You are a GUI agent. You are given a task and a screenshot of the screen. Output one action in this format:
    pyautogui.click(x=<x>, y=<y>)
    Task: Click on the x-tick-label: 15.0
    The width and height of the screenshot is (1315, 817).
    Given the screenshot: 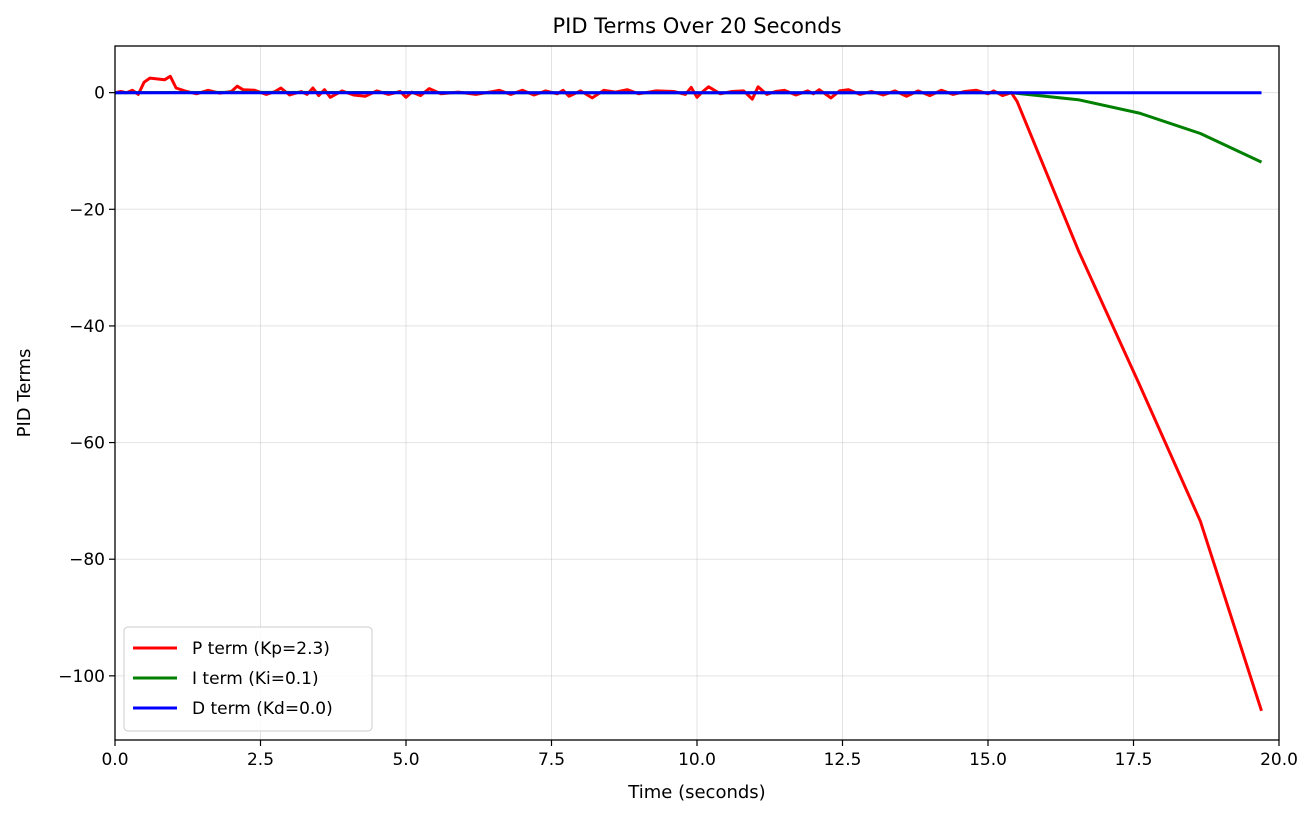 What is the action you would take?
    pyautogui.click(x=988, y=760)
    